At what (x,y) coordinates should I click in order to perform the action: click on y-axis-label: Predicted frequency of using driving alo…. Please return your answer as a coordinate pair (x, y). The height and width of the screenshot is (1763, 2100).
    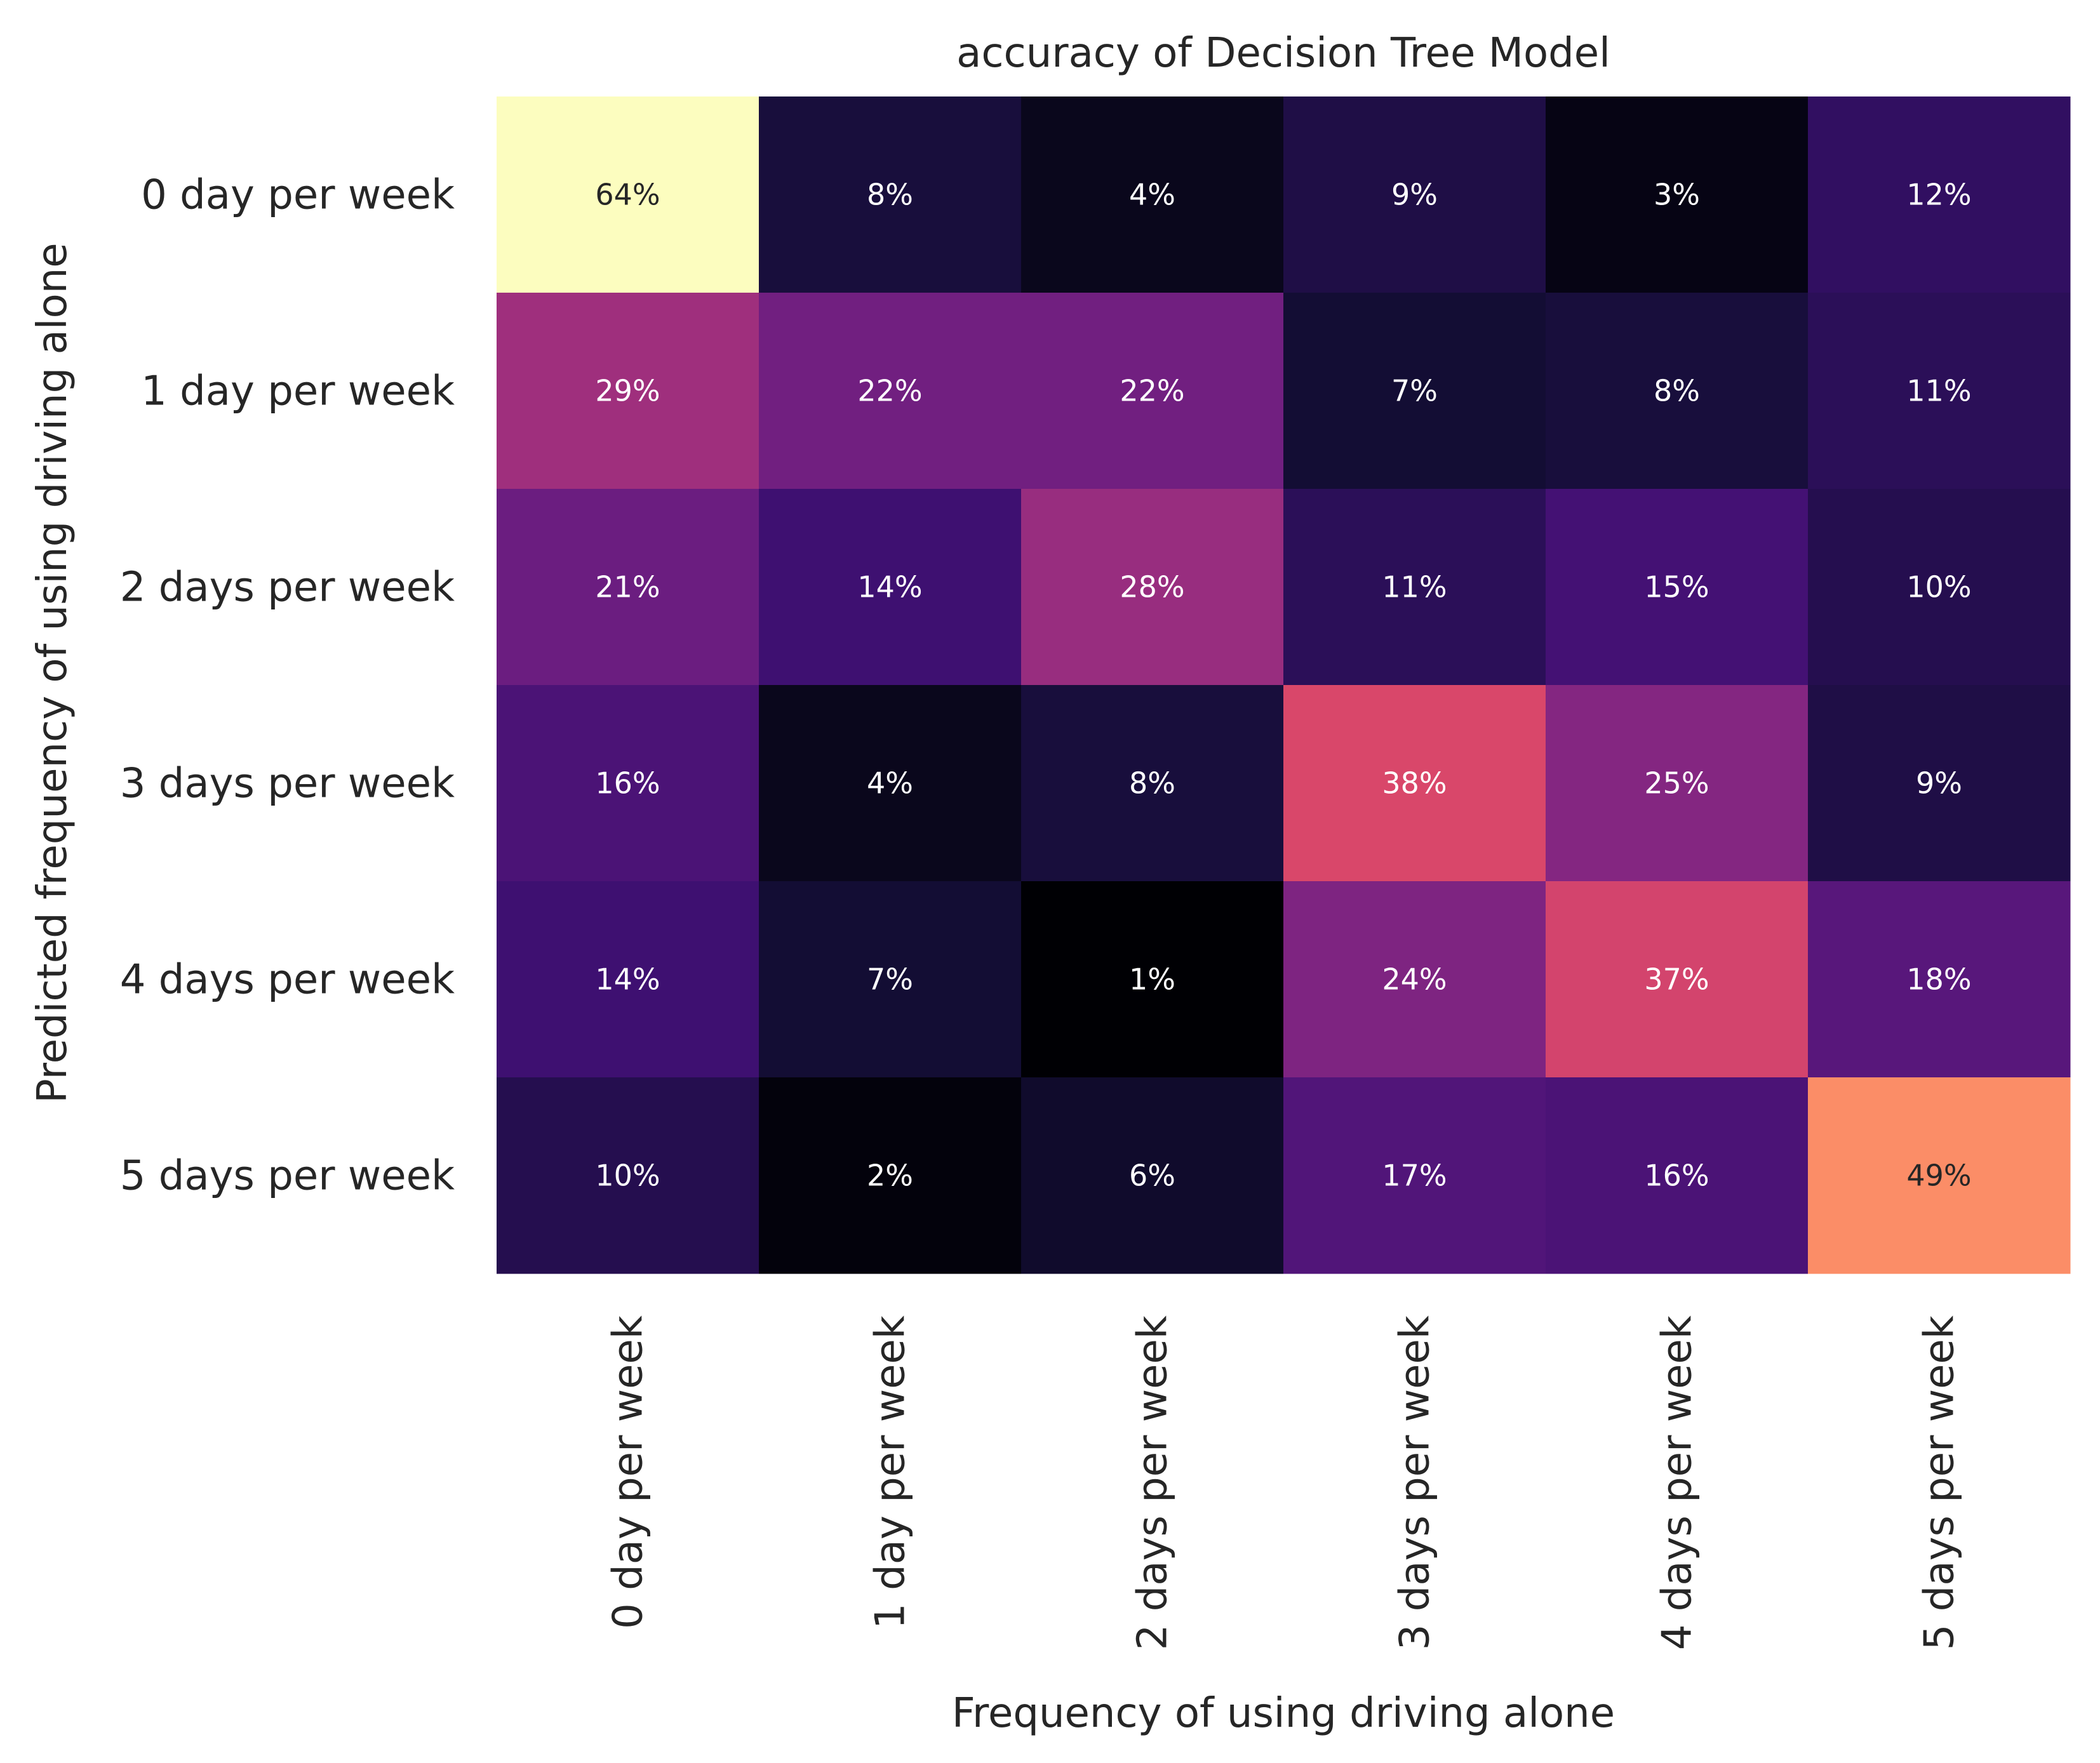
    Looking at the image, I should click on (52, 673).